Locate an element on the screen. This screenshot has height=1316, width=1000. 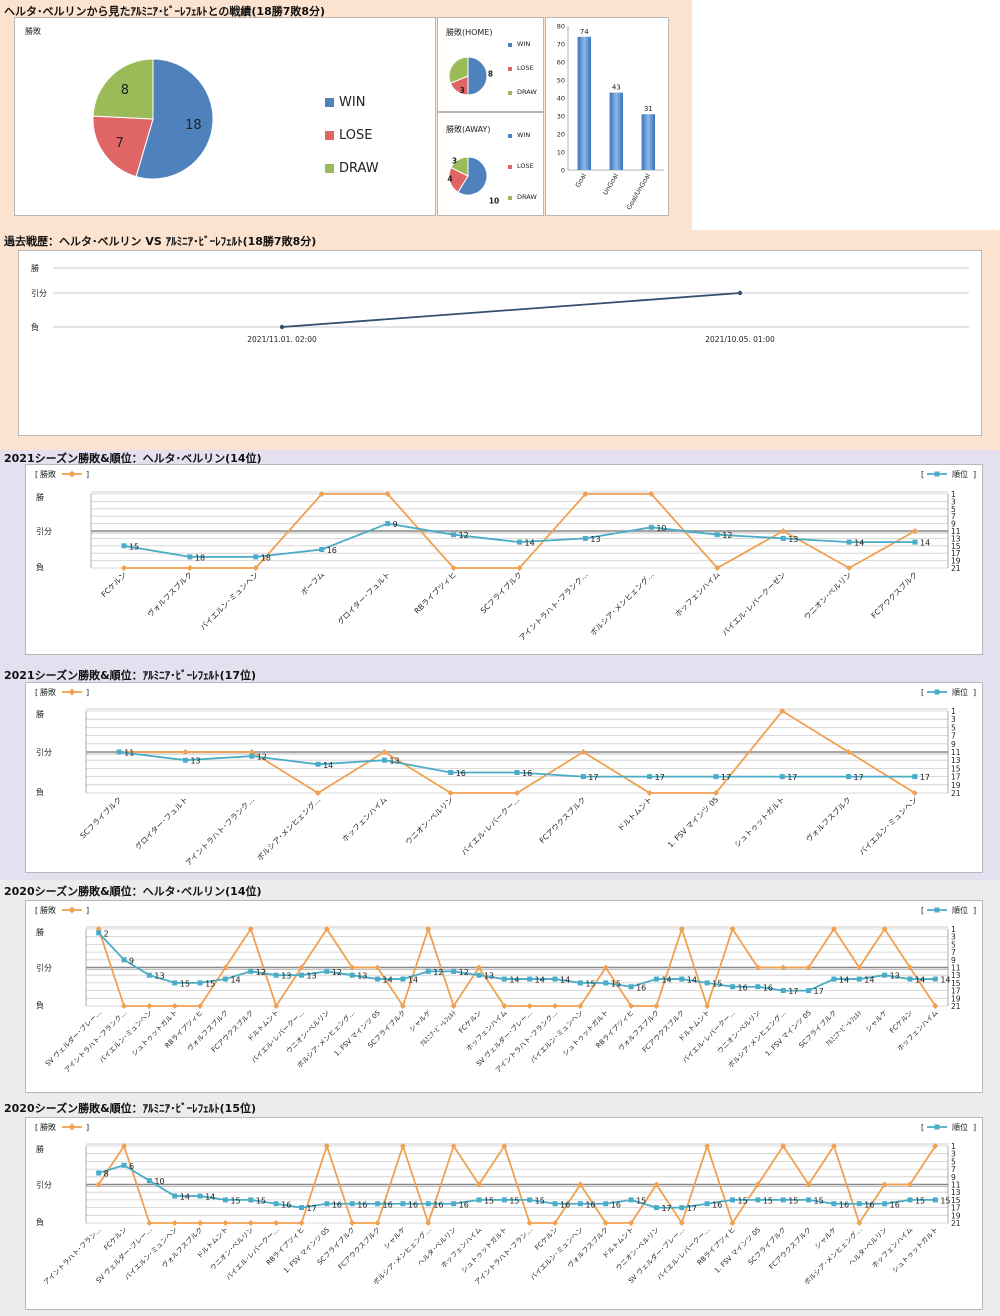
result-legend-close: ] is located at coordinates (87, 910).